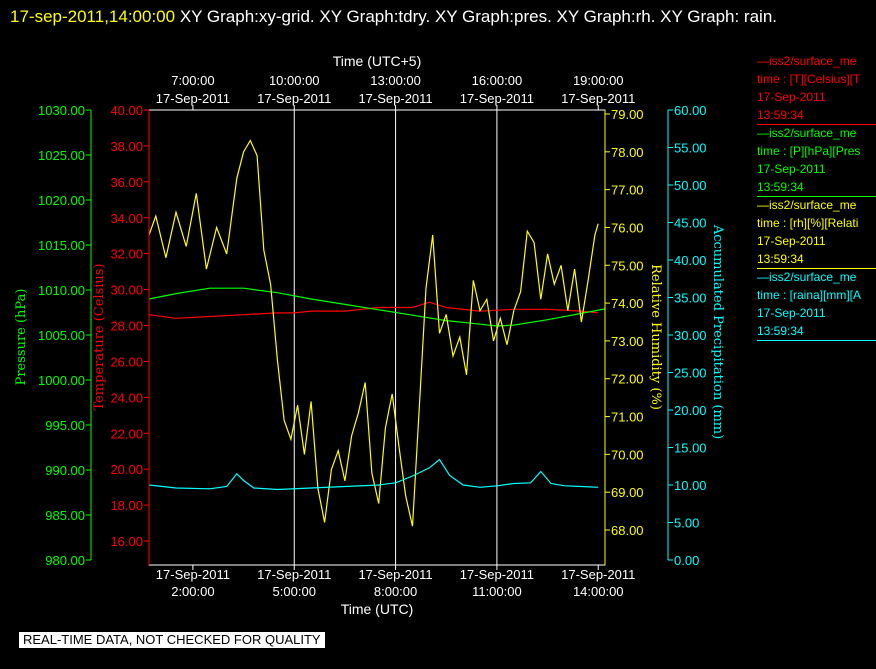  What do you see at coordinates (61, 245) in the screenshot?
I see `pressure-tick-label: 1015.00` at bounding box center [61, 245].